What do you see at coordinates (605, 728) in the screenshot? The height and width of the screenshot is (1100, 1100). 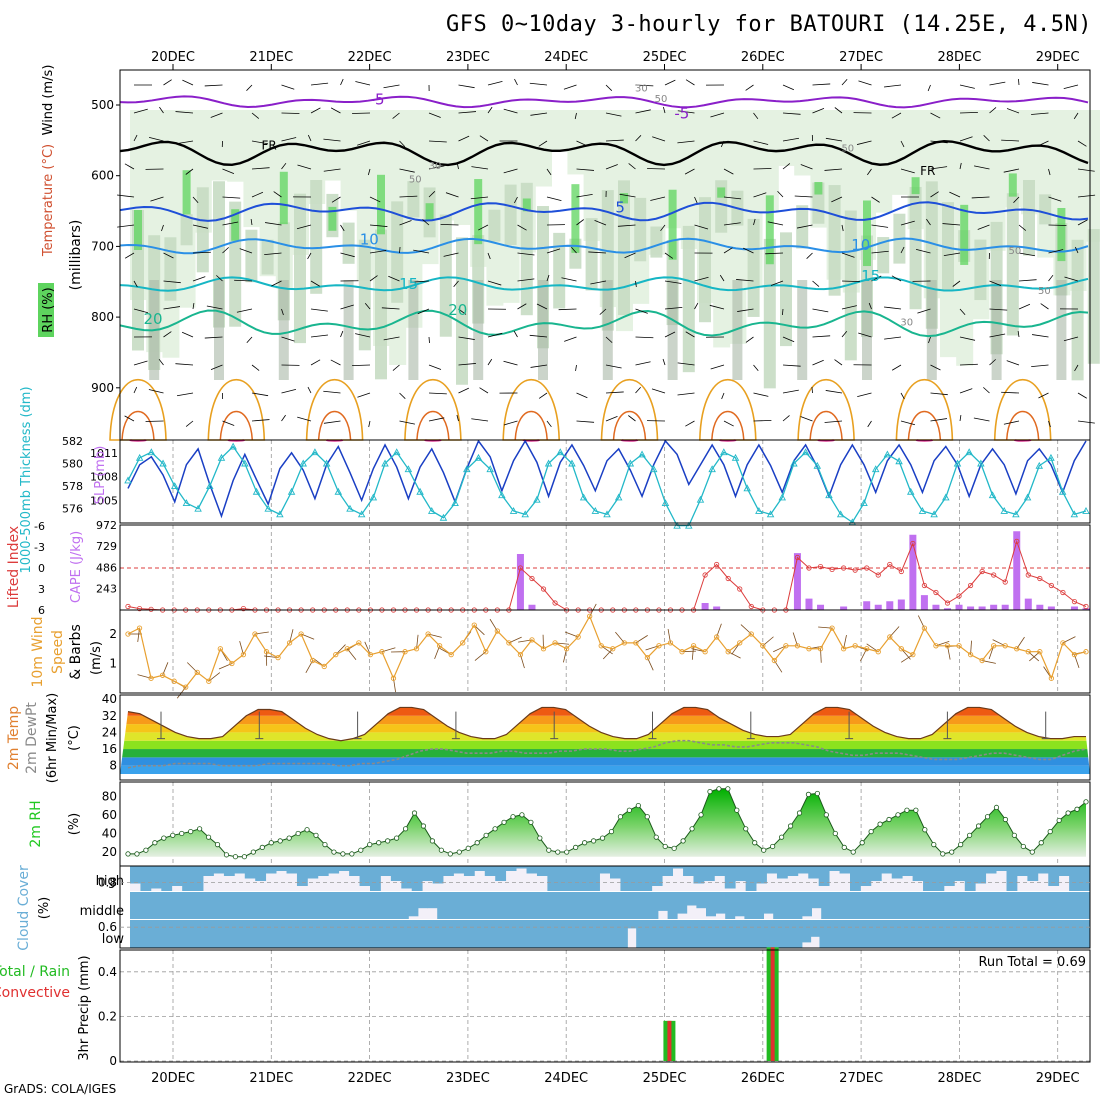 I see `temp-band` at bounding box center [605, 728].